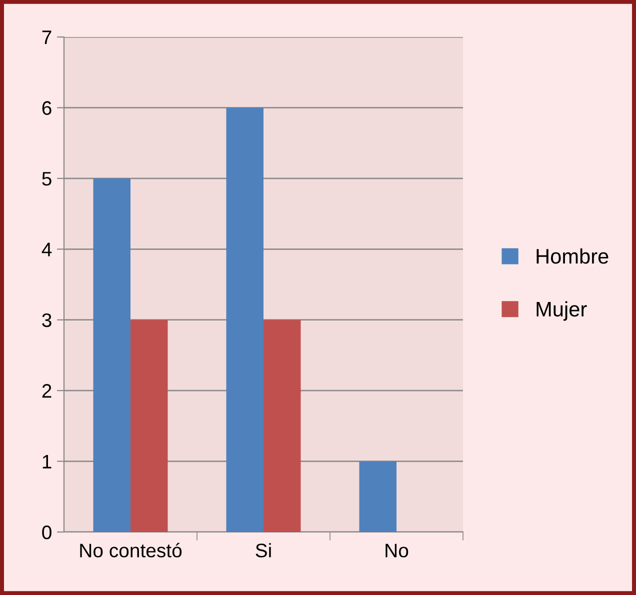 This screenshot has width=636, height=595. I want to click on y-tick-label: 3, so click(47, 320).